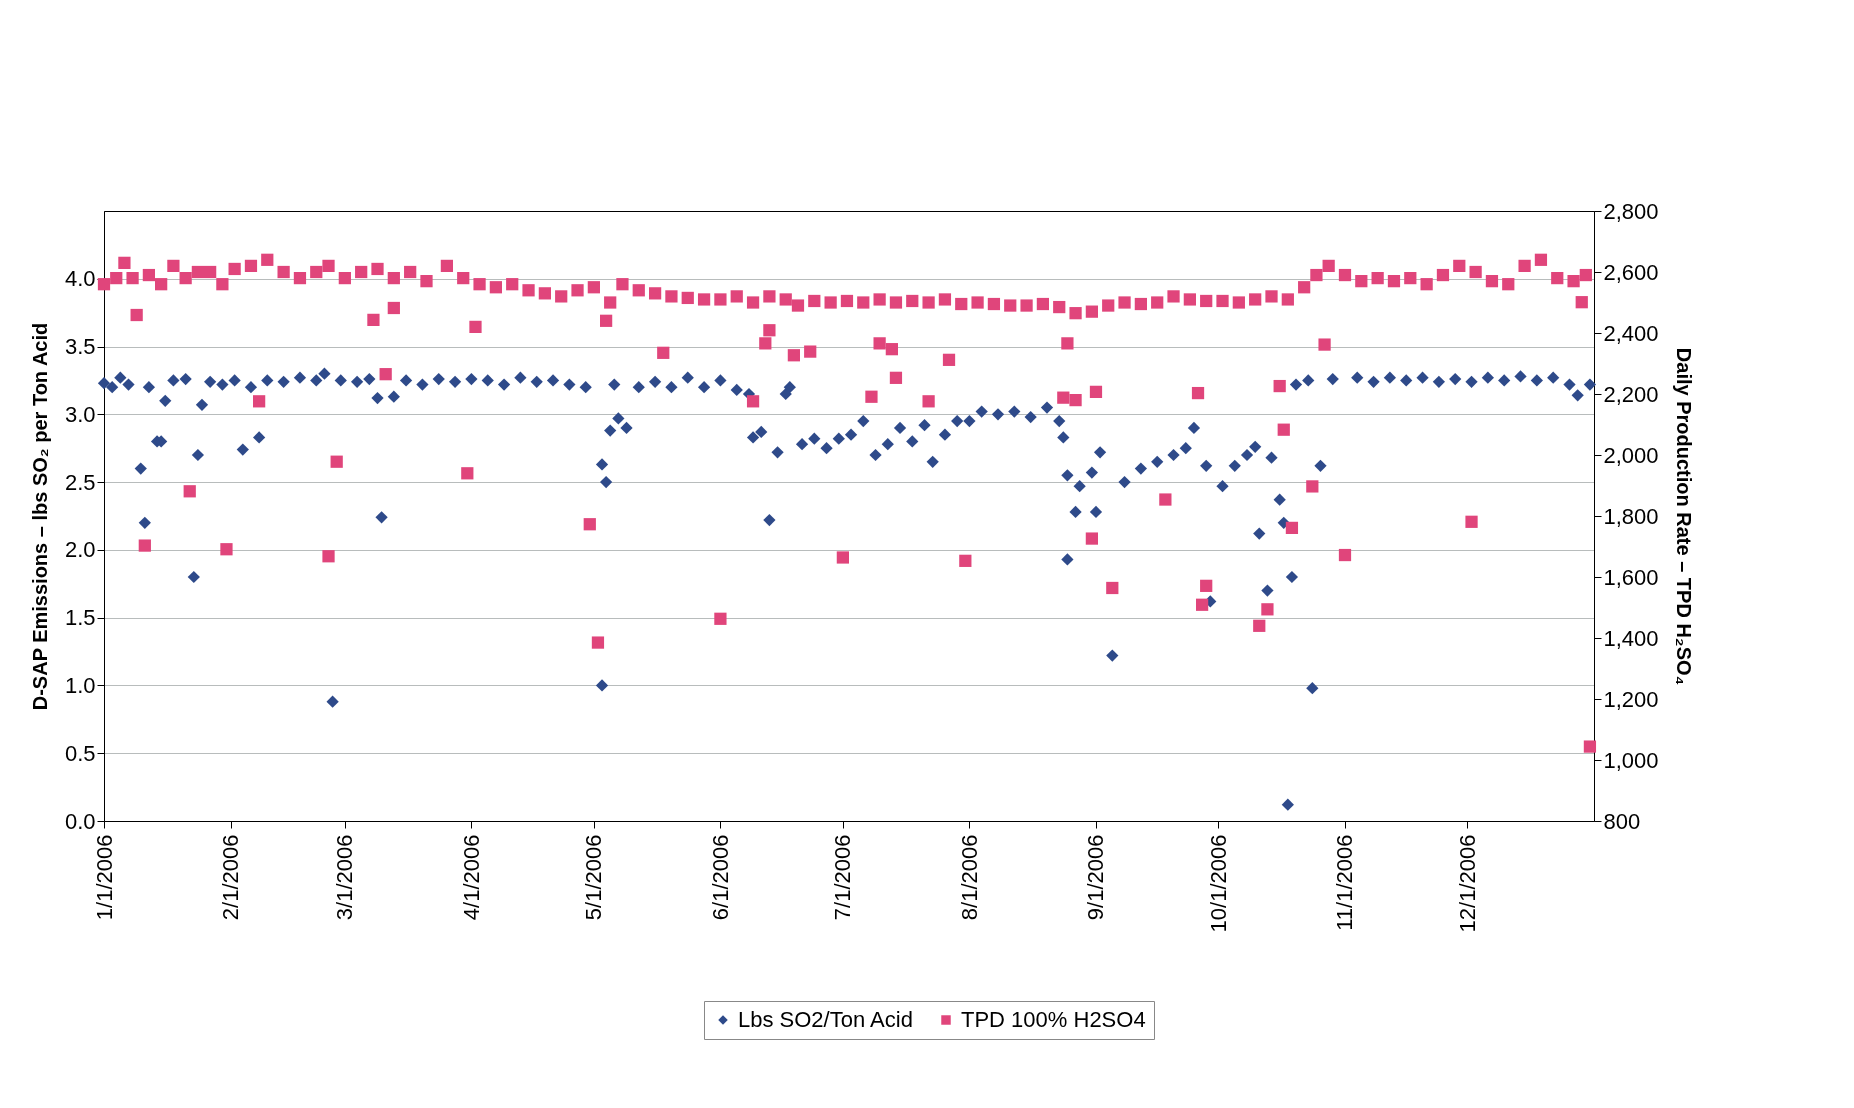 Image resolution: width=1854 pixels, height=1108 pixels. I want to click on y-axis-title: D-SAP Emissions – lbs SO₂ per Ton Acid, so click(39, 516).